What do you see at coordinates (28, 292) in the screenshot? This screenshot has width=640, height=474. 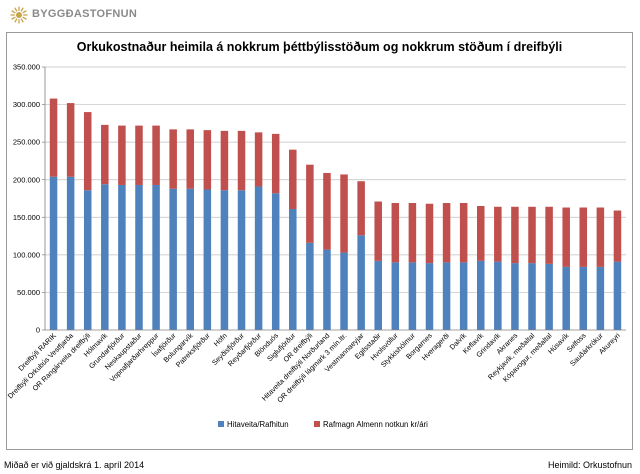 I see `y-tick-label: 50.000` at bounding box center [28, 292].